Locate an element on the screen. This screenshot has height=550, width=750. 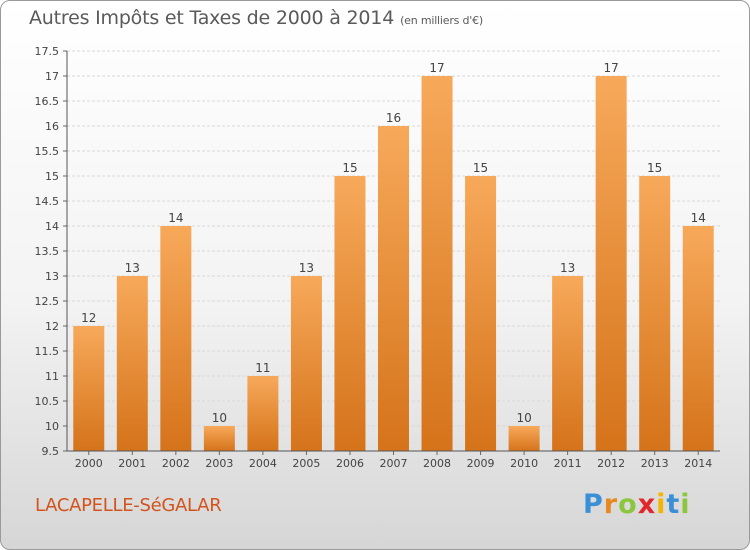
x-tick-label: 2010 is located at coordinates (524, 463).